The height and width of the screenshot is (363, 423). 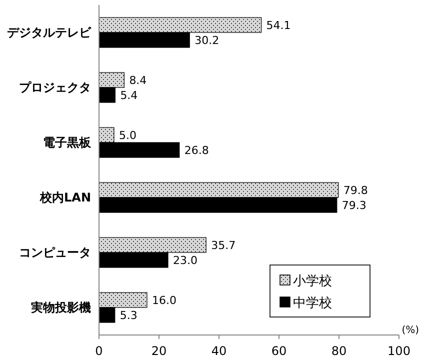 What do you see at coordinates (339, 351) in the screenshot?
I see `xtick: 80` at bounding box center [339, 351].